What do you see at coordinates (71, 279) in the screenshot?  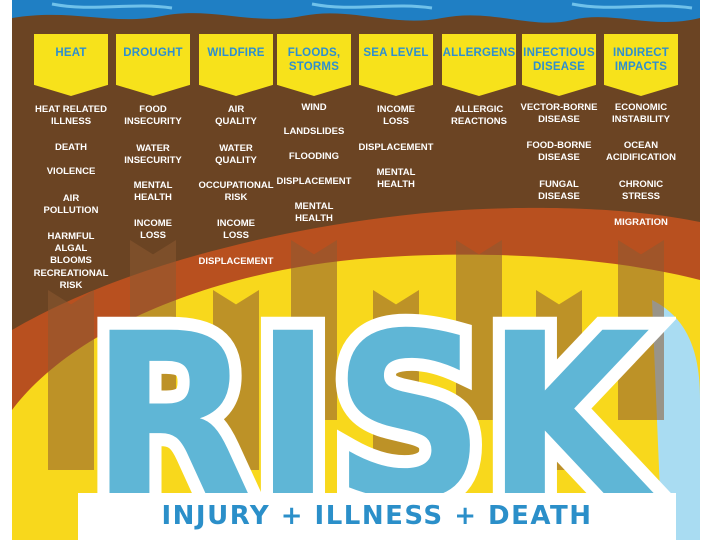 I see `impact-item: RECREATIONAL RISK` at bounding box center [71, 279].